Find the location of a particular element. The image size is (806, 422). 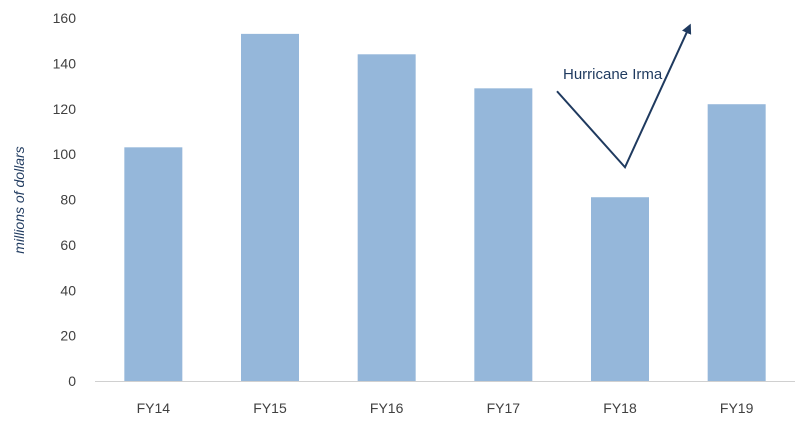

y-tick-label: 0 is located at coordinates (72, 381).